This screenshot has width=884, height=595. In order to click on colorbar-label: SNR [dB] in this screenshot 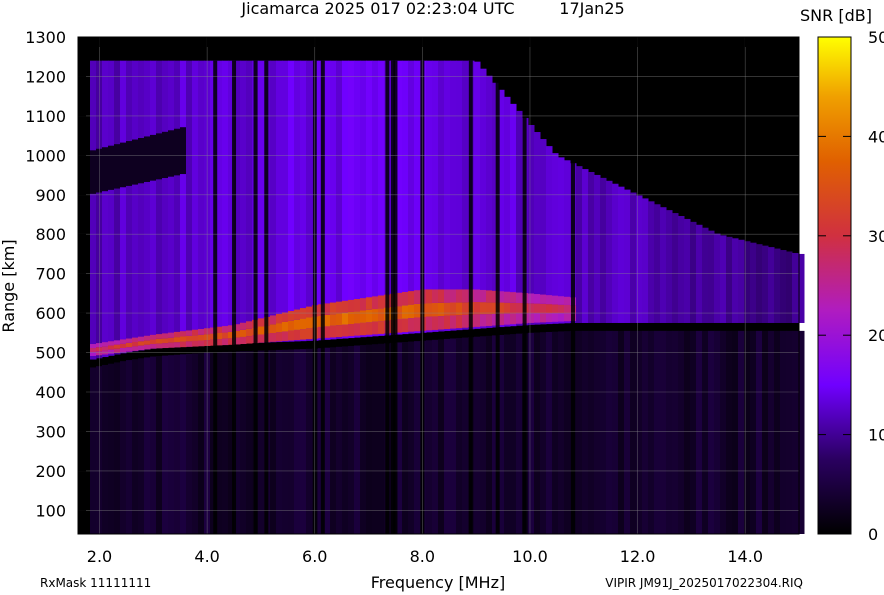, I will do `click(836, 15)`.